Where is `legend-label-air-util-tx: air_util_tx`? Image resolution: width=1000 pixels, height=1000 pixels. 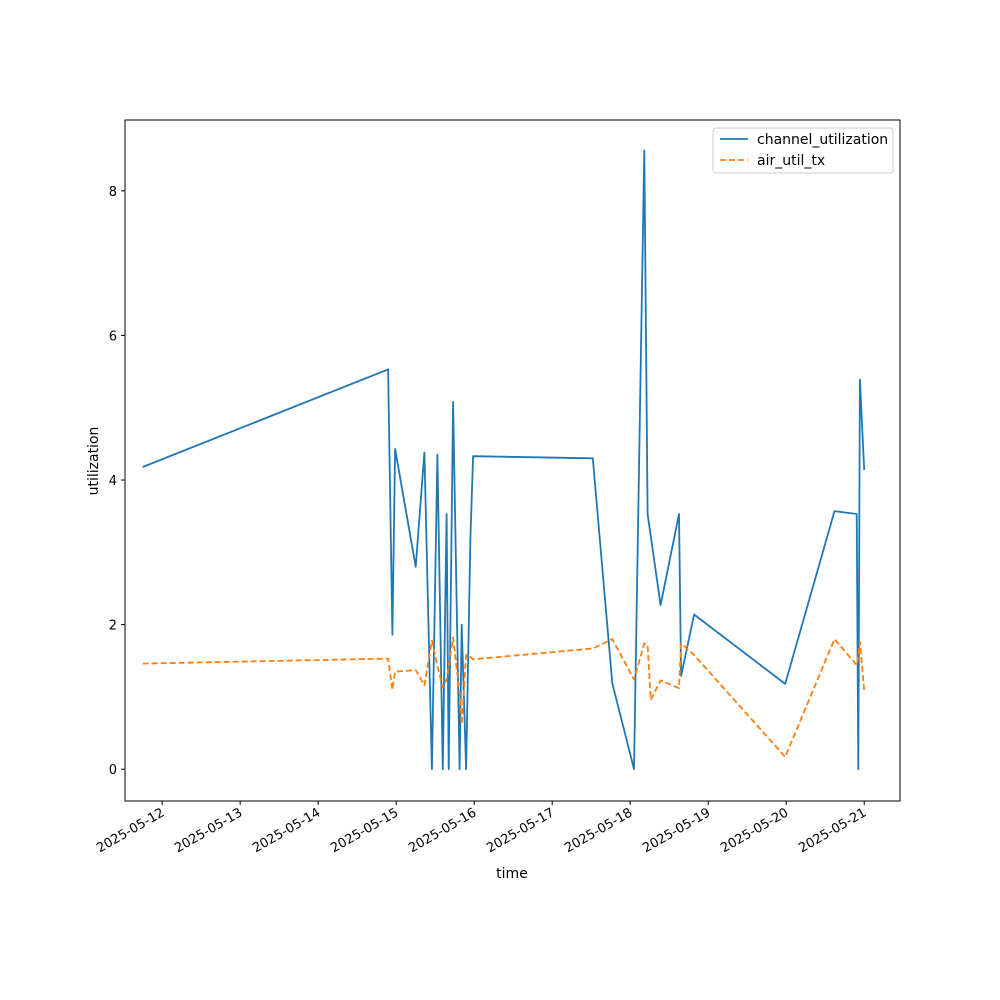
legend-label-air-util-tx: air_util_tx is located at coordinates (791, 161).